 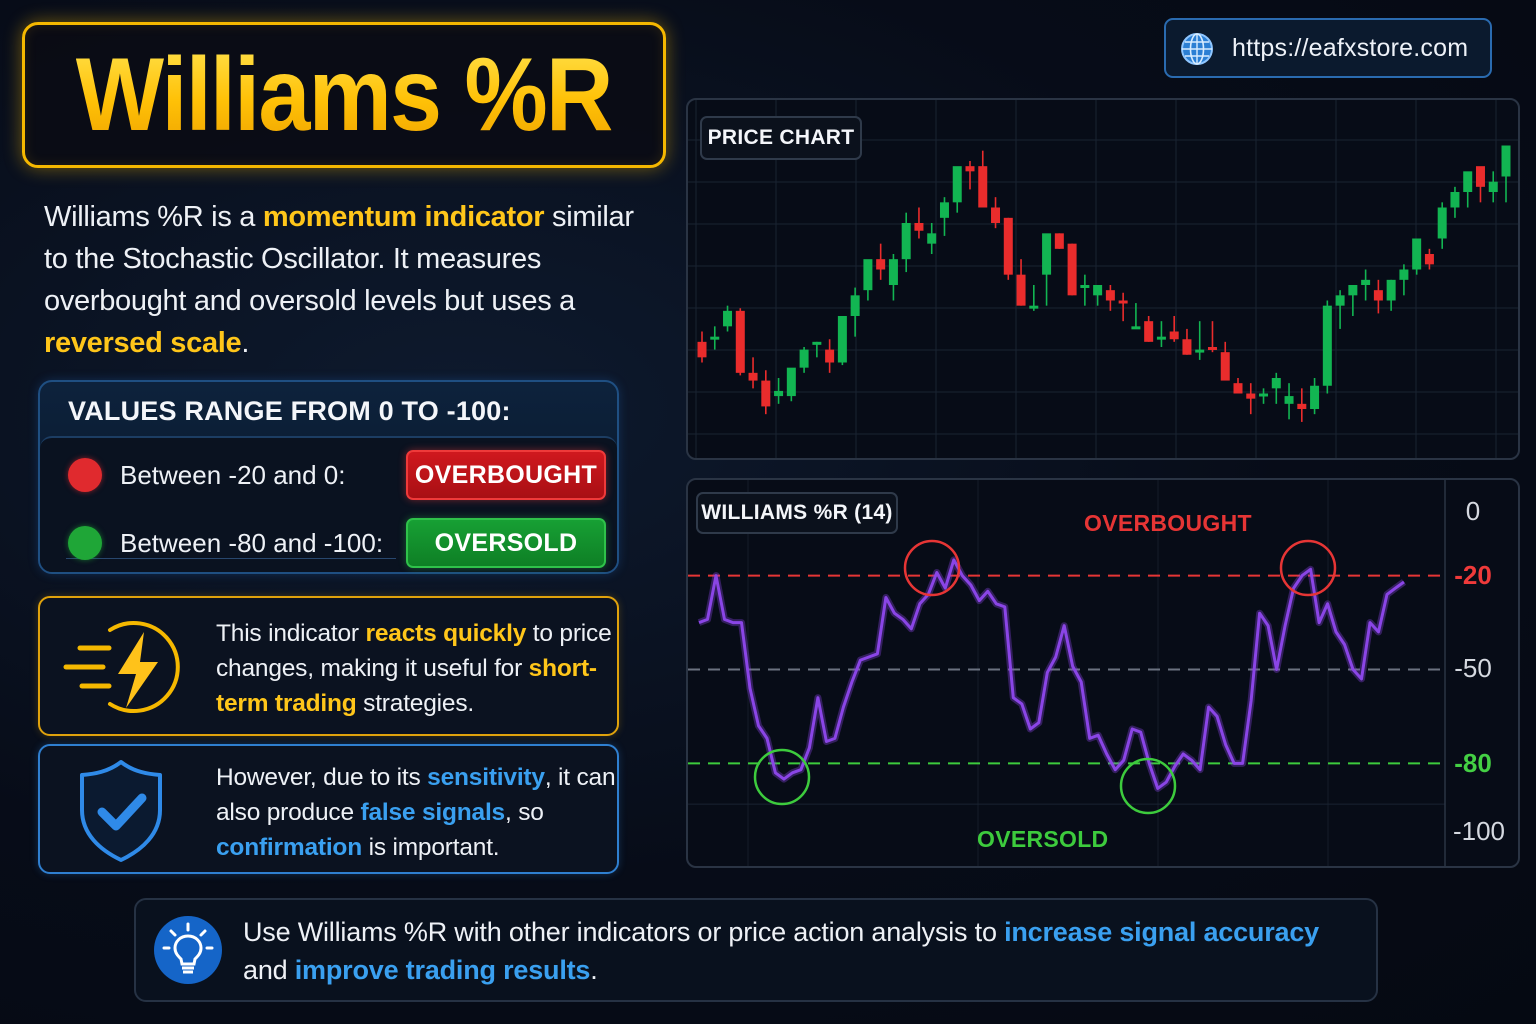 What do you see at coordinates (85, 475) in the screenshot?
I see `red-dot-icon` at bounding box center [85, 475].